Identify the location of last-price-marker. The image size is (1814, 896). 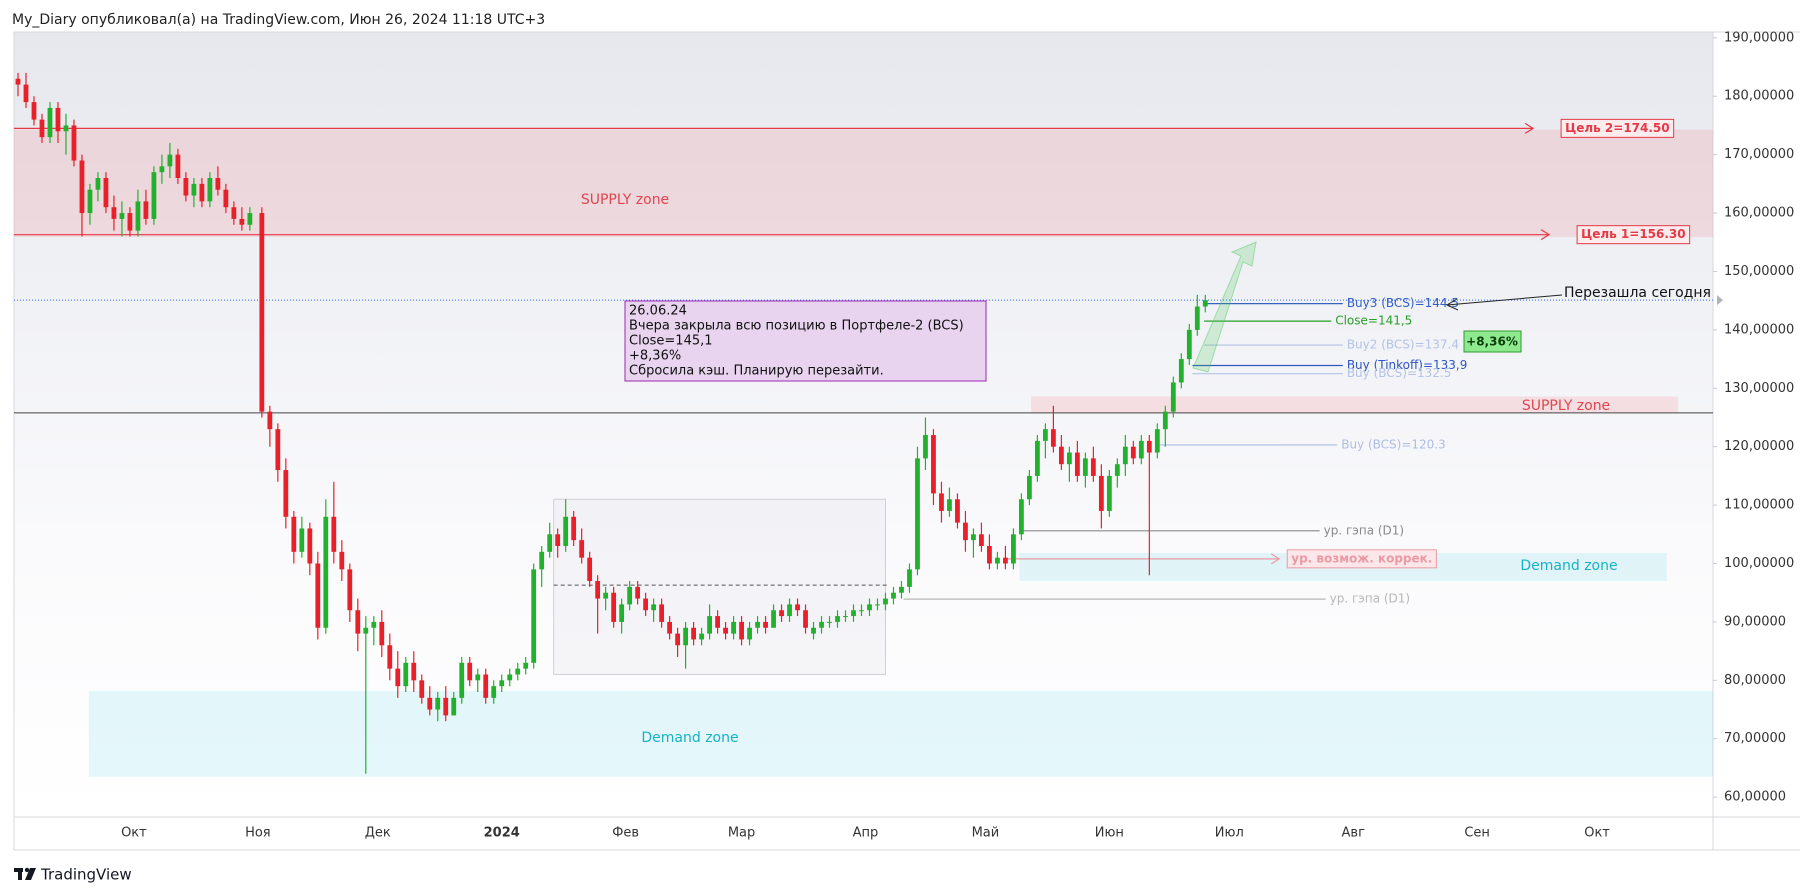
(1720, 300).